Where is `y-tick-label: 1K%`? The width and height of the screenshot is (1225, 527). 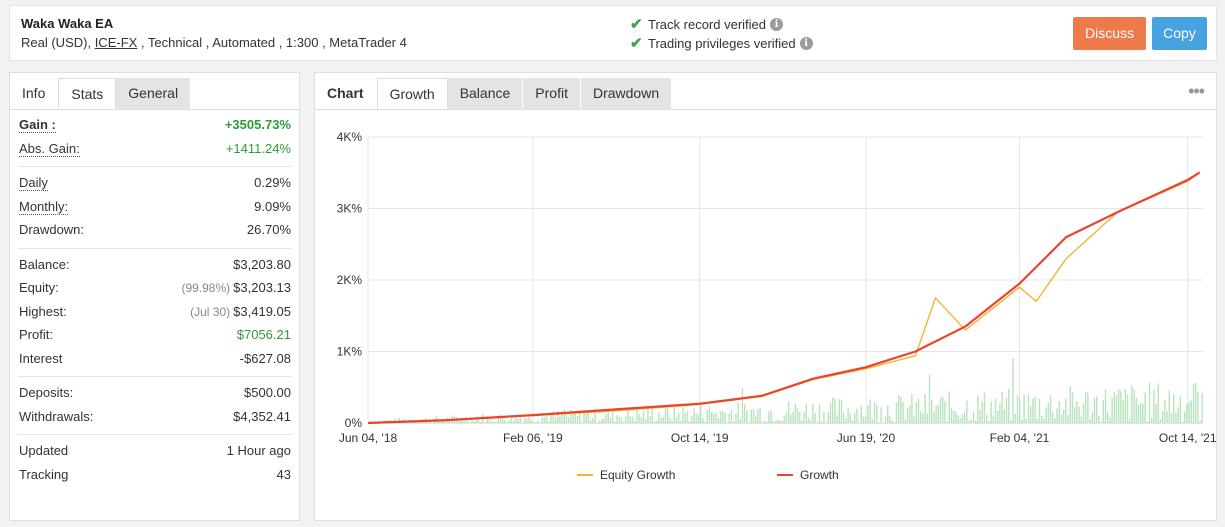 y-tick-label: 1K% is located at coordinates (350, 352).